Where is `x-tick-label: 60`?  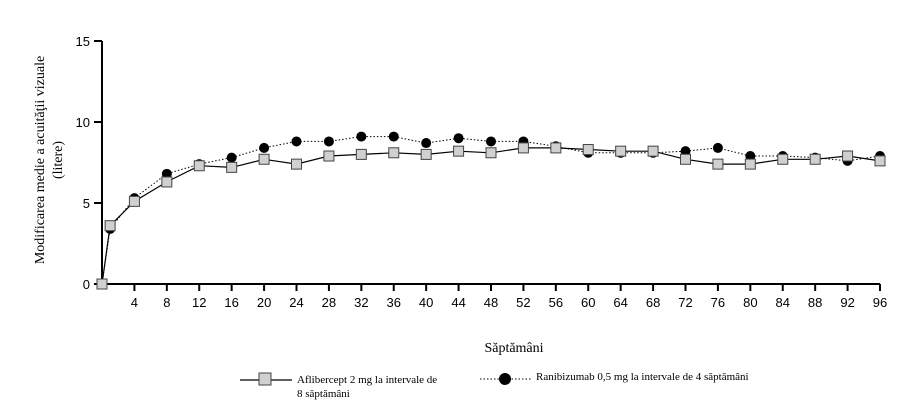
x-tick-label: 60 is located at coordinates (588, 302).